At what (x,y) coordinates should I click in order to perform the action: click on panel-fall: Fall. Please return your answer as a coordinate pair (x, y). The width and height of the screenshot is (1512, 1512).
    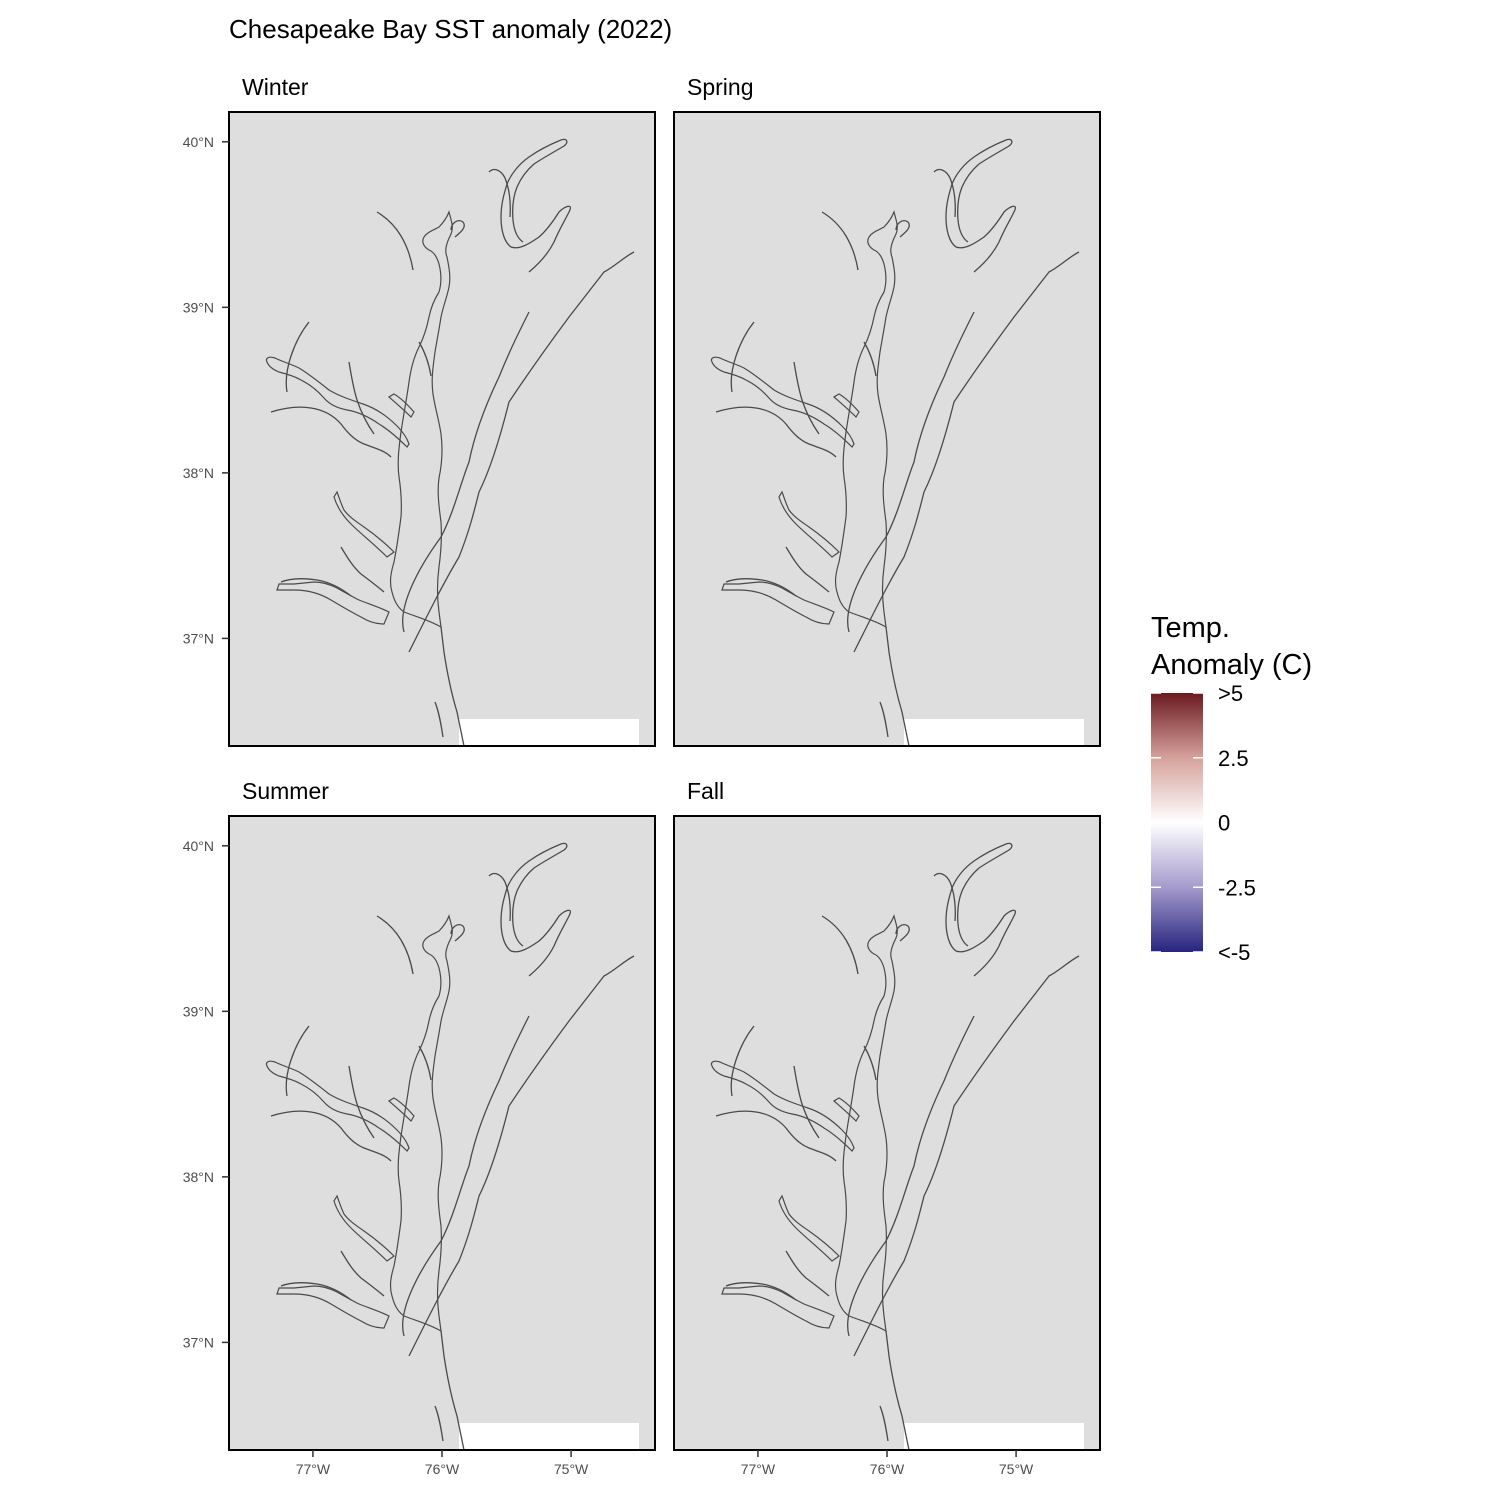
    Looking at the image, I should click on (887, 1114).